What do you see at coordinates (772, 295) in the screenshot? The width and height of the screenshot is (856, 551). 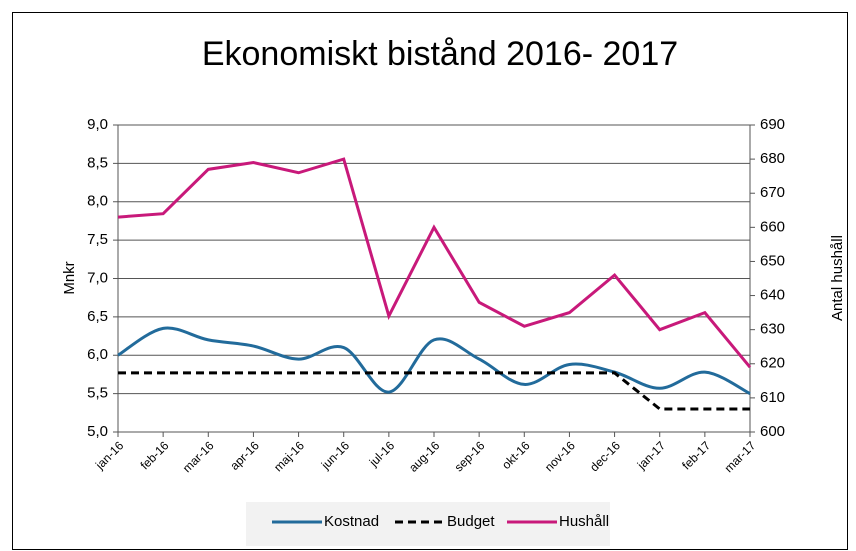 I see `y2-tick-label: 640` at bounding box center [772, 295].